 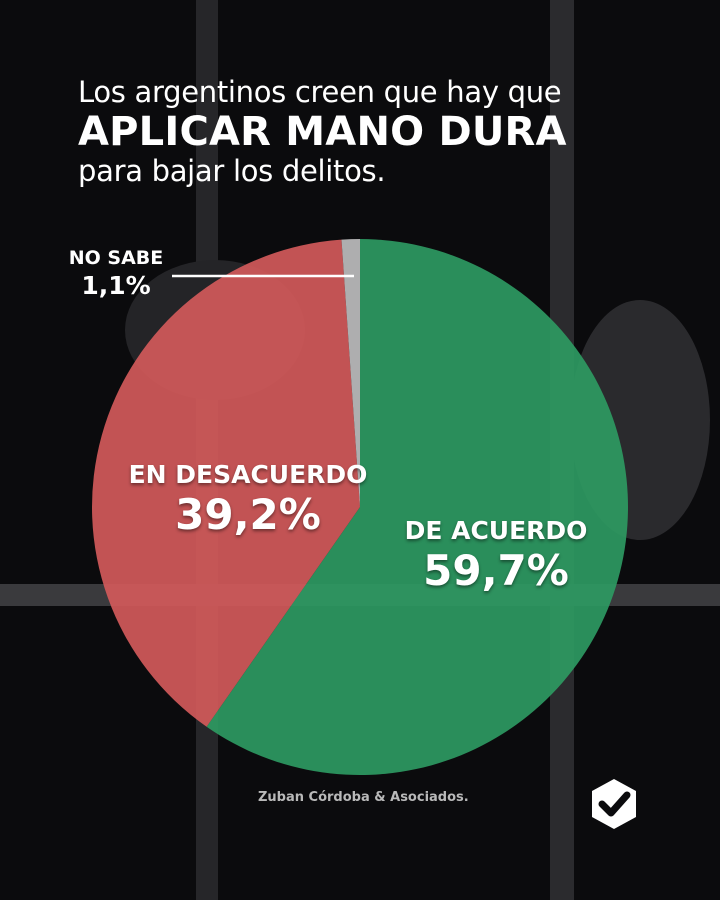 I want to click on pie-slice-no-sabe, so click(x=350, y=373).